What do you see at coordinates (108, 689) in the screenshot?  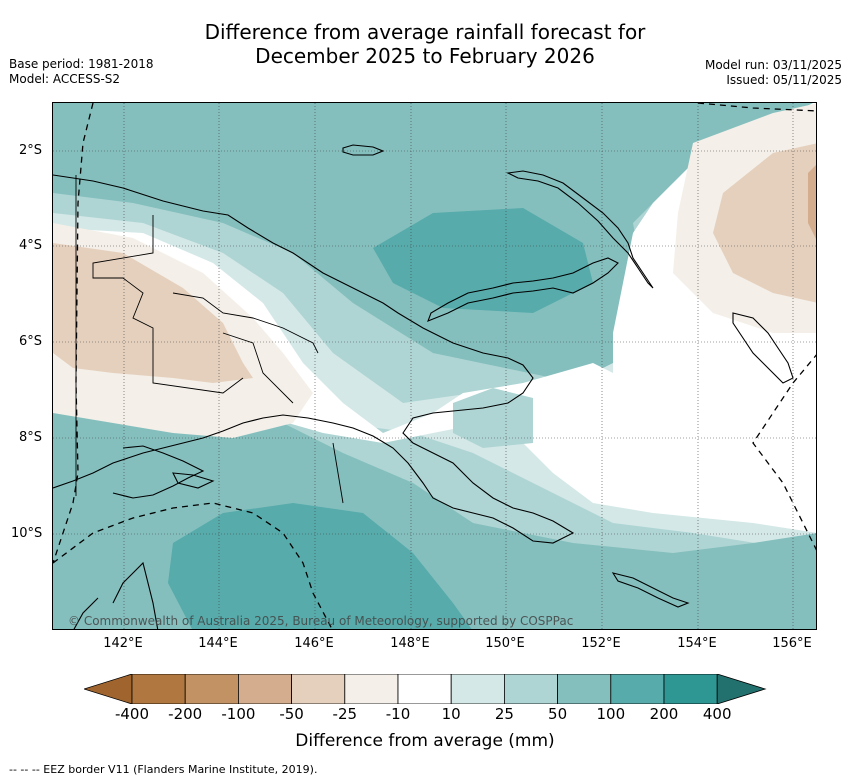 I see `colorbar-arrow-low` at bounding box center [108, 689].